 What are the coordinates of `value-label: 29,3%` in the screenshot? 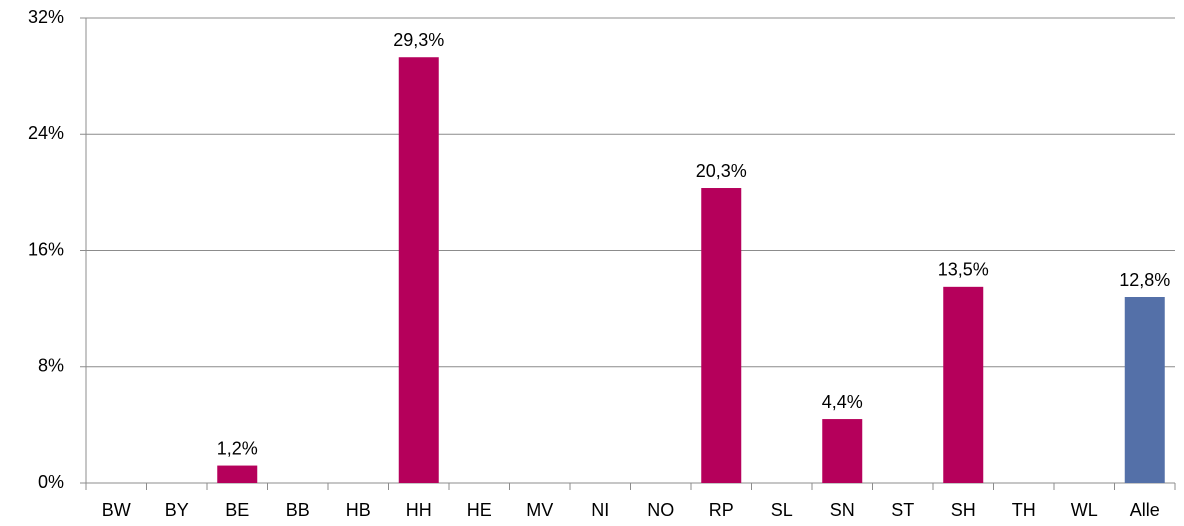 It's located at (418, 40).